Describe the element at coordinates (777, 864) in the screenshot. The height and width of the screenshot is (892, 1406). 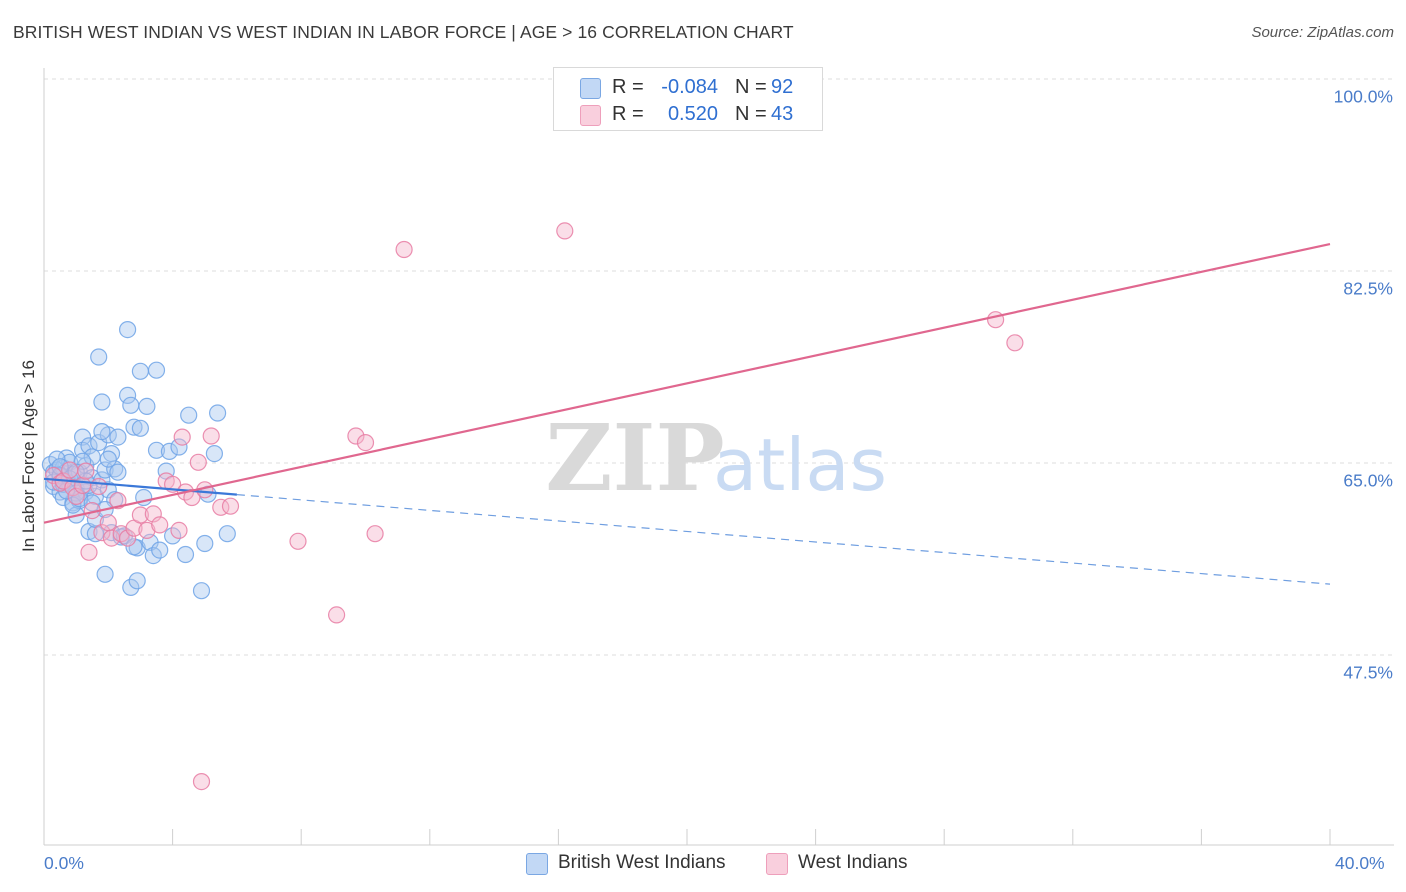
I see `legend-swatch-pink` at that location.